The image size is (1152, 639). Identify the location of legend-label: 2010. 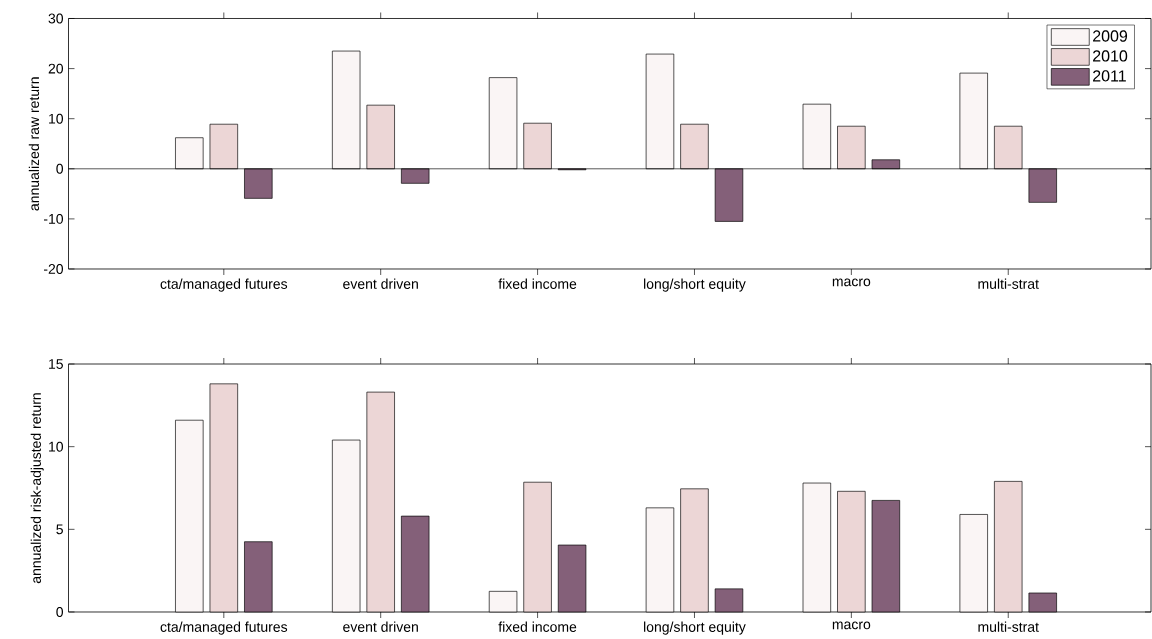
(1110, 56).